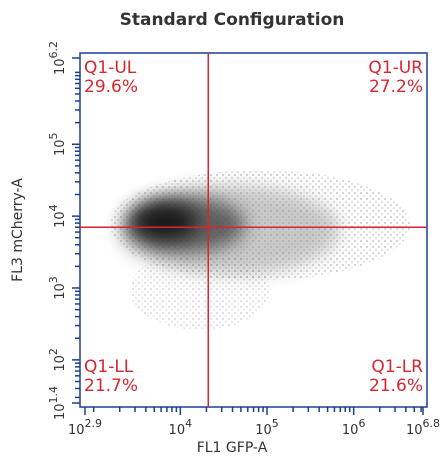 The width and height of the screenshot is (443, 460). I want to click on y-tick-label: 10⁵, so click(57, 144).